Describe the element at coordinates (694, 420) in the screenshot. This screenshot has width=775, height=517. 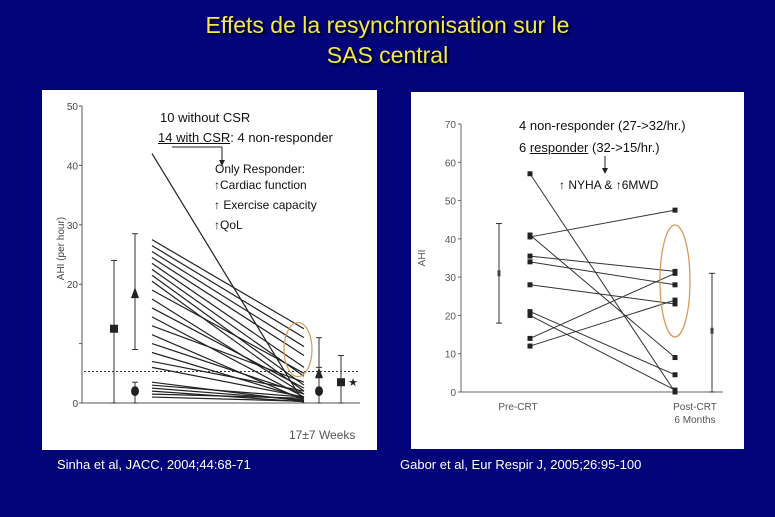
I see `right-x-label-months: 6 Months` at that location.